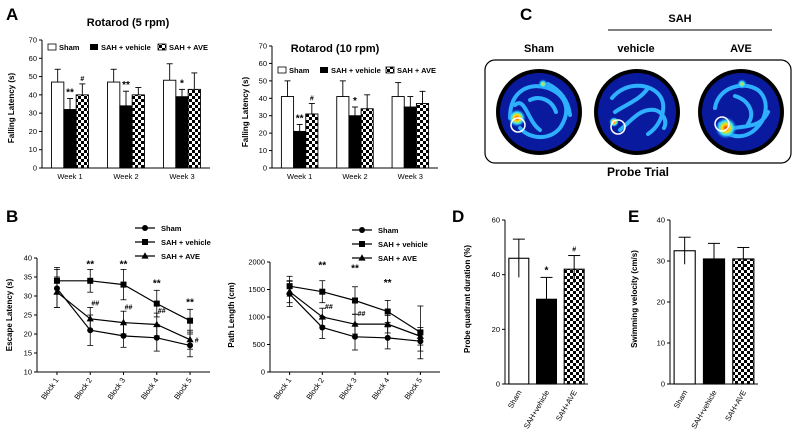 Image resolution: width=796 pixels, height=435 pixels. What do you see at coordinates (33, 113) in the screenshot?
I see `y-tick-label: 30` at bounding box center [33, 113].